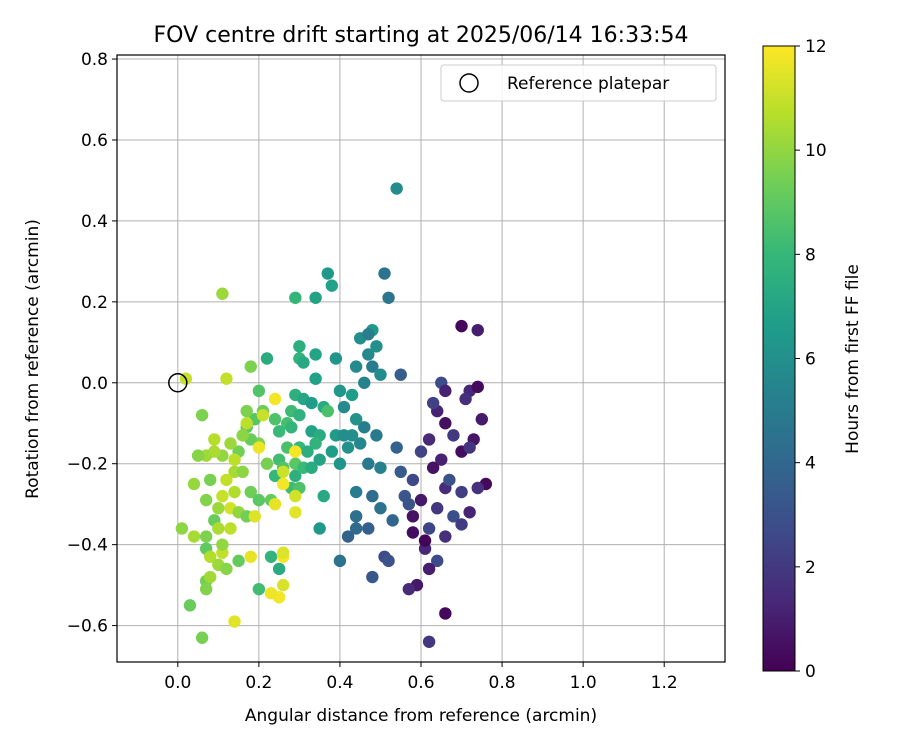 This screenshot has height=750, width=900. Describe the element at coordinates (588, 84) in the screenshot. I see `legend-label: Reference platepar` at that location.